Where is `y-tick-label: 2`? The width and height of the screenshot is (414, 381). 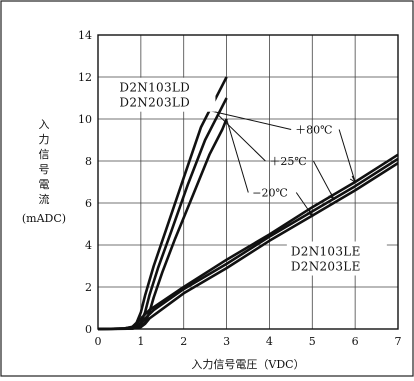
y-tick-label: 2 is located at coordinates (88, 287).